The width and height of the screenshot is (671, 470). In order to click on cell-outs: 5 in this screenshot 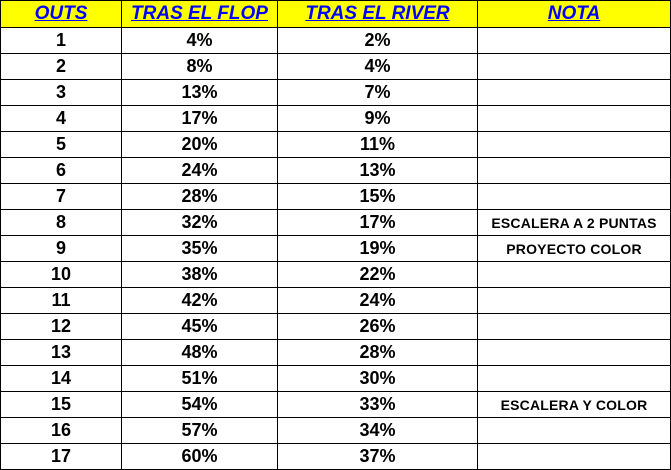, I will do `click(61, 144)`.